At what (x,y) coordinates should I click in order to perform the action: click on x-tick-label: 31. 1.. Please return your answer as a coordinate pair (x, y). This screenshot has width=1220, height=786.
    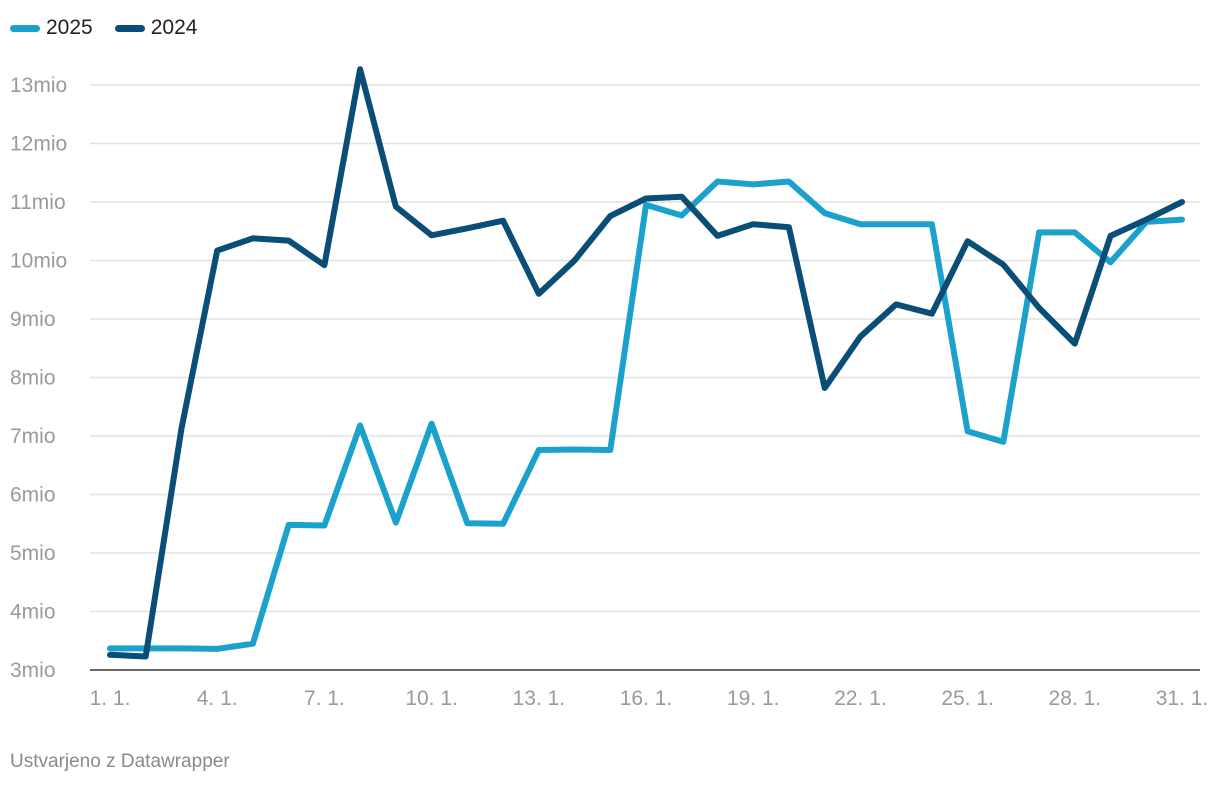
    Looking at the image, I should click on (1182, 698).